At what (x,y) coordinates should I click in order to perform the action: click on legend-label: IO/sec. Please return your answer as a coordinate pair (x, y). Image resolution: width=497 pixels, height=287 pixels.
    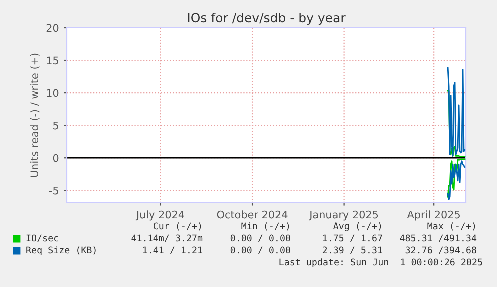
    Looking at the image, I should click on (42, 238).